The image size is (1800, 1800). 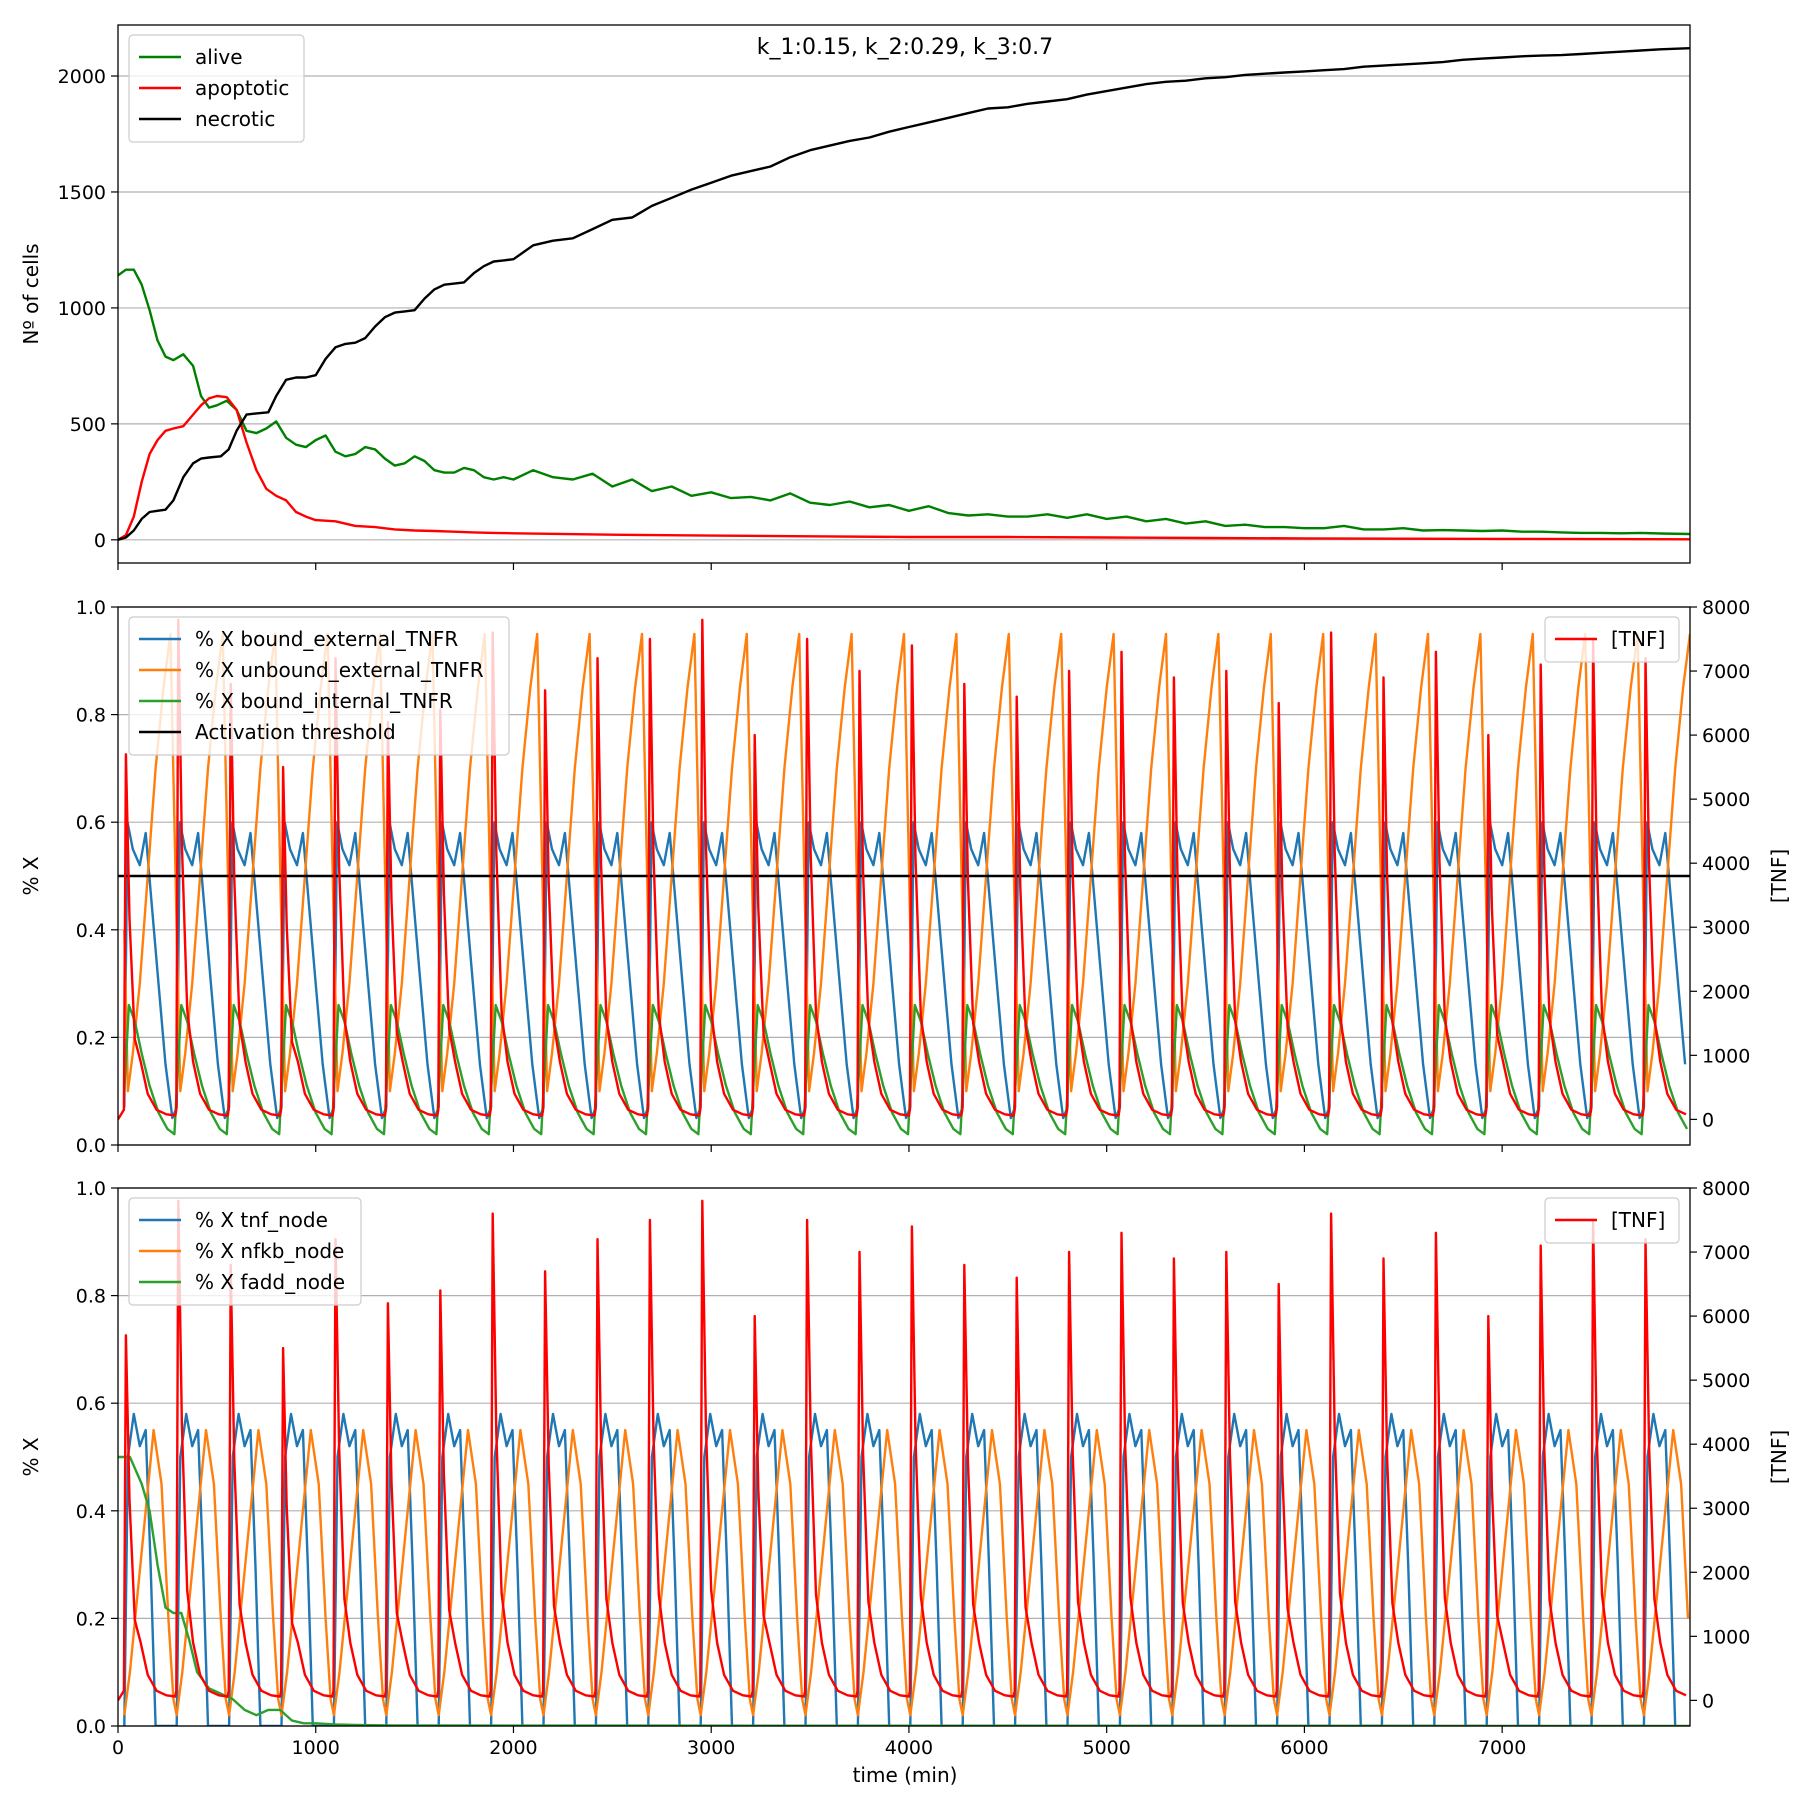 What do you see at coordinates (82, 309) in the screenshot?
I see `y-tick-label: 1000` at bounding box center [82, 309].